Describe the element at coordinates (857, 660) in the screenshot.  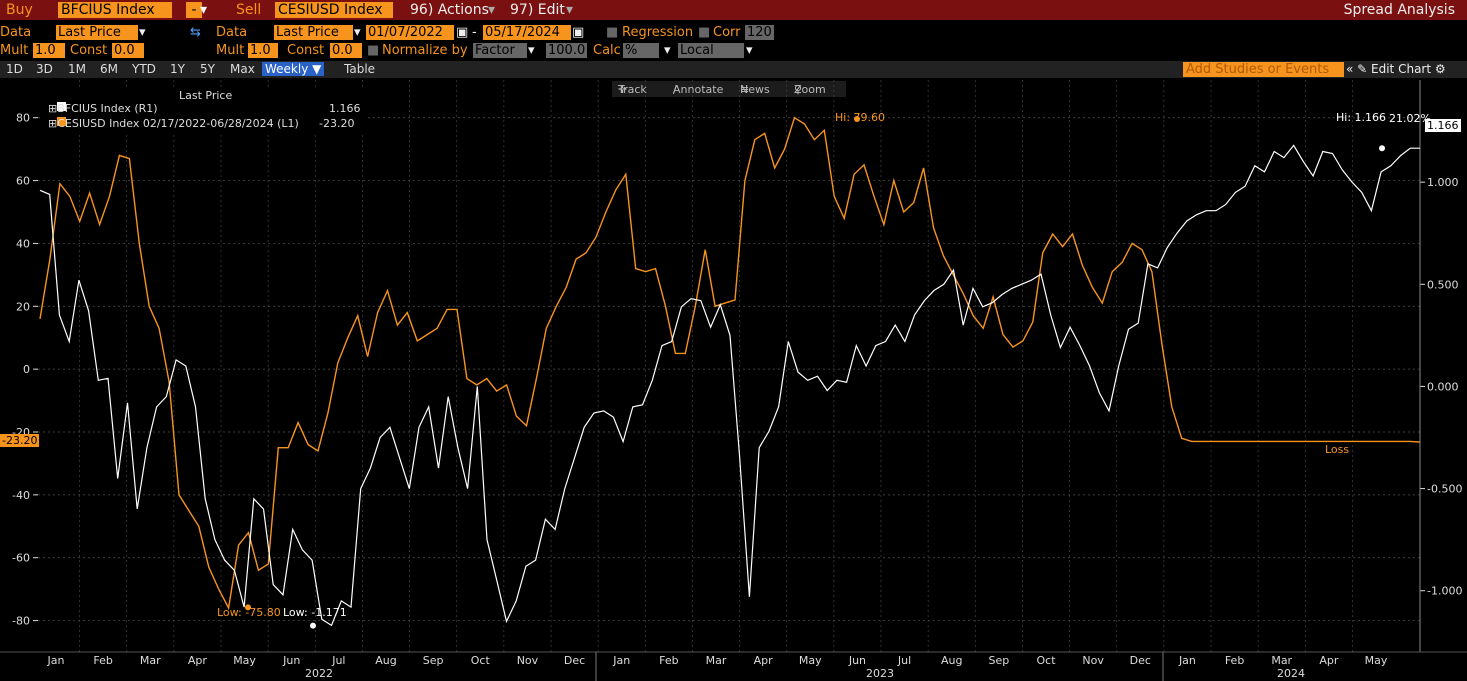
I see `x-tick-label: Jun` at that location.